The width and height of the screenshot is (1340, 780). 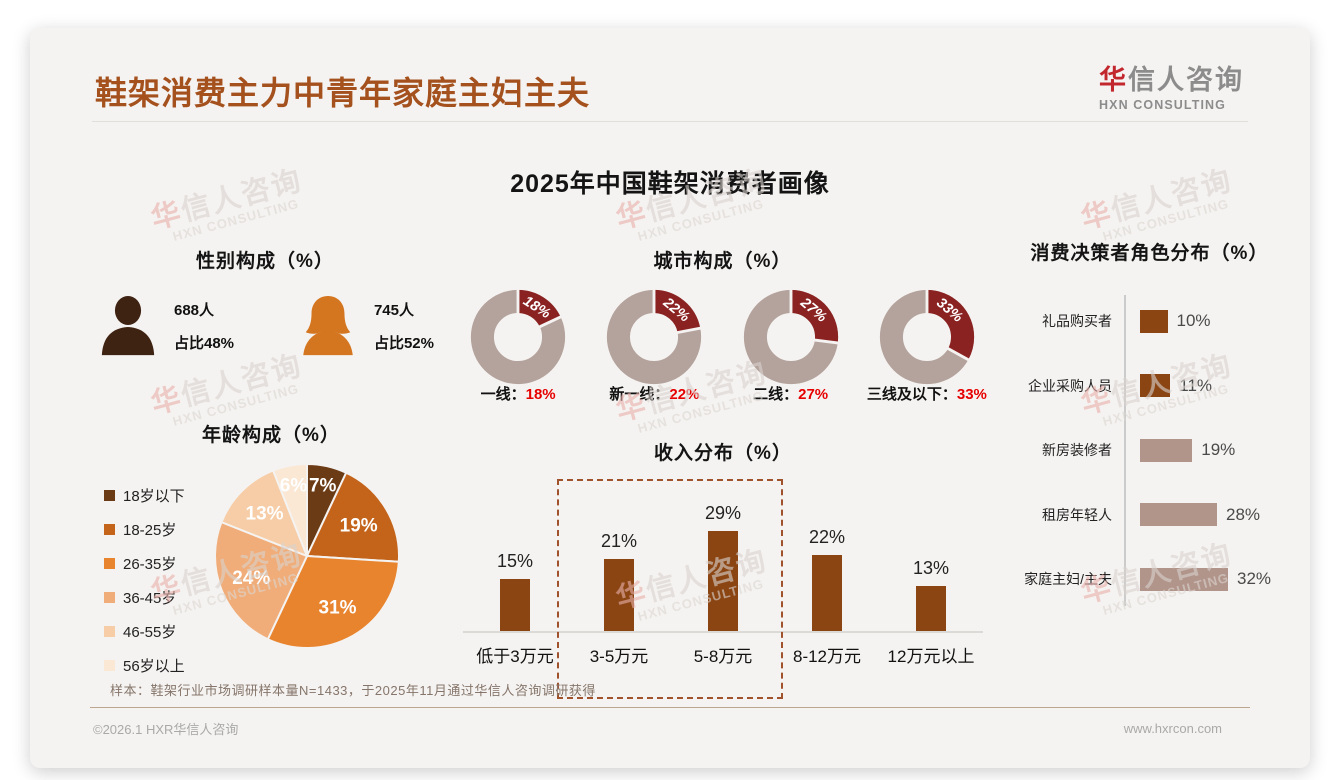 I want to click on pie-value-label: 7%, so click(x=323, y=486).